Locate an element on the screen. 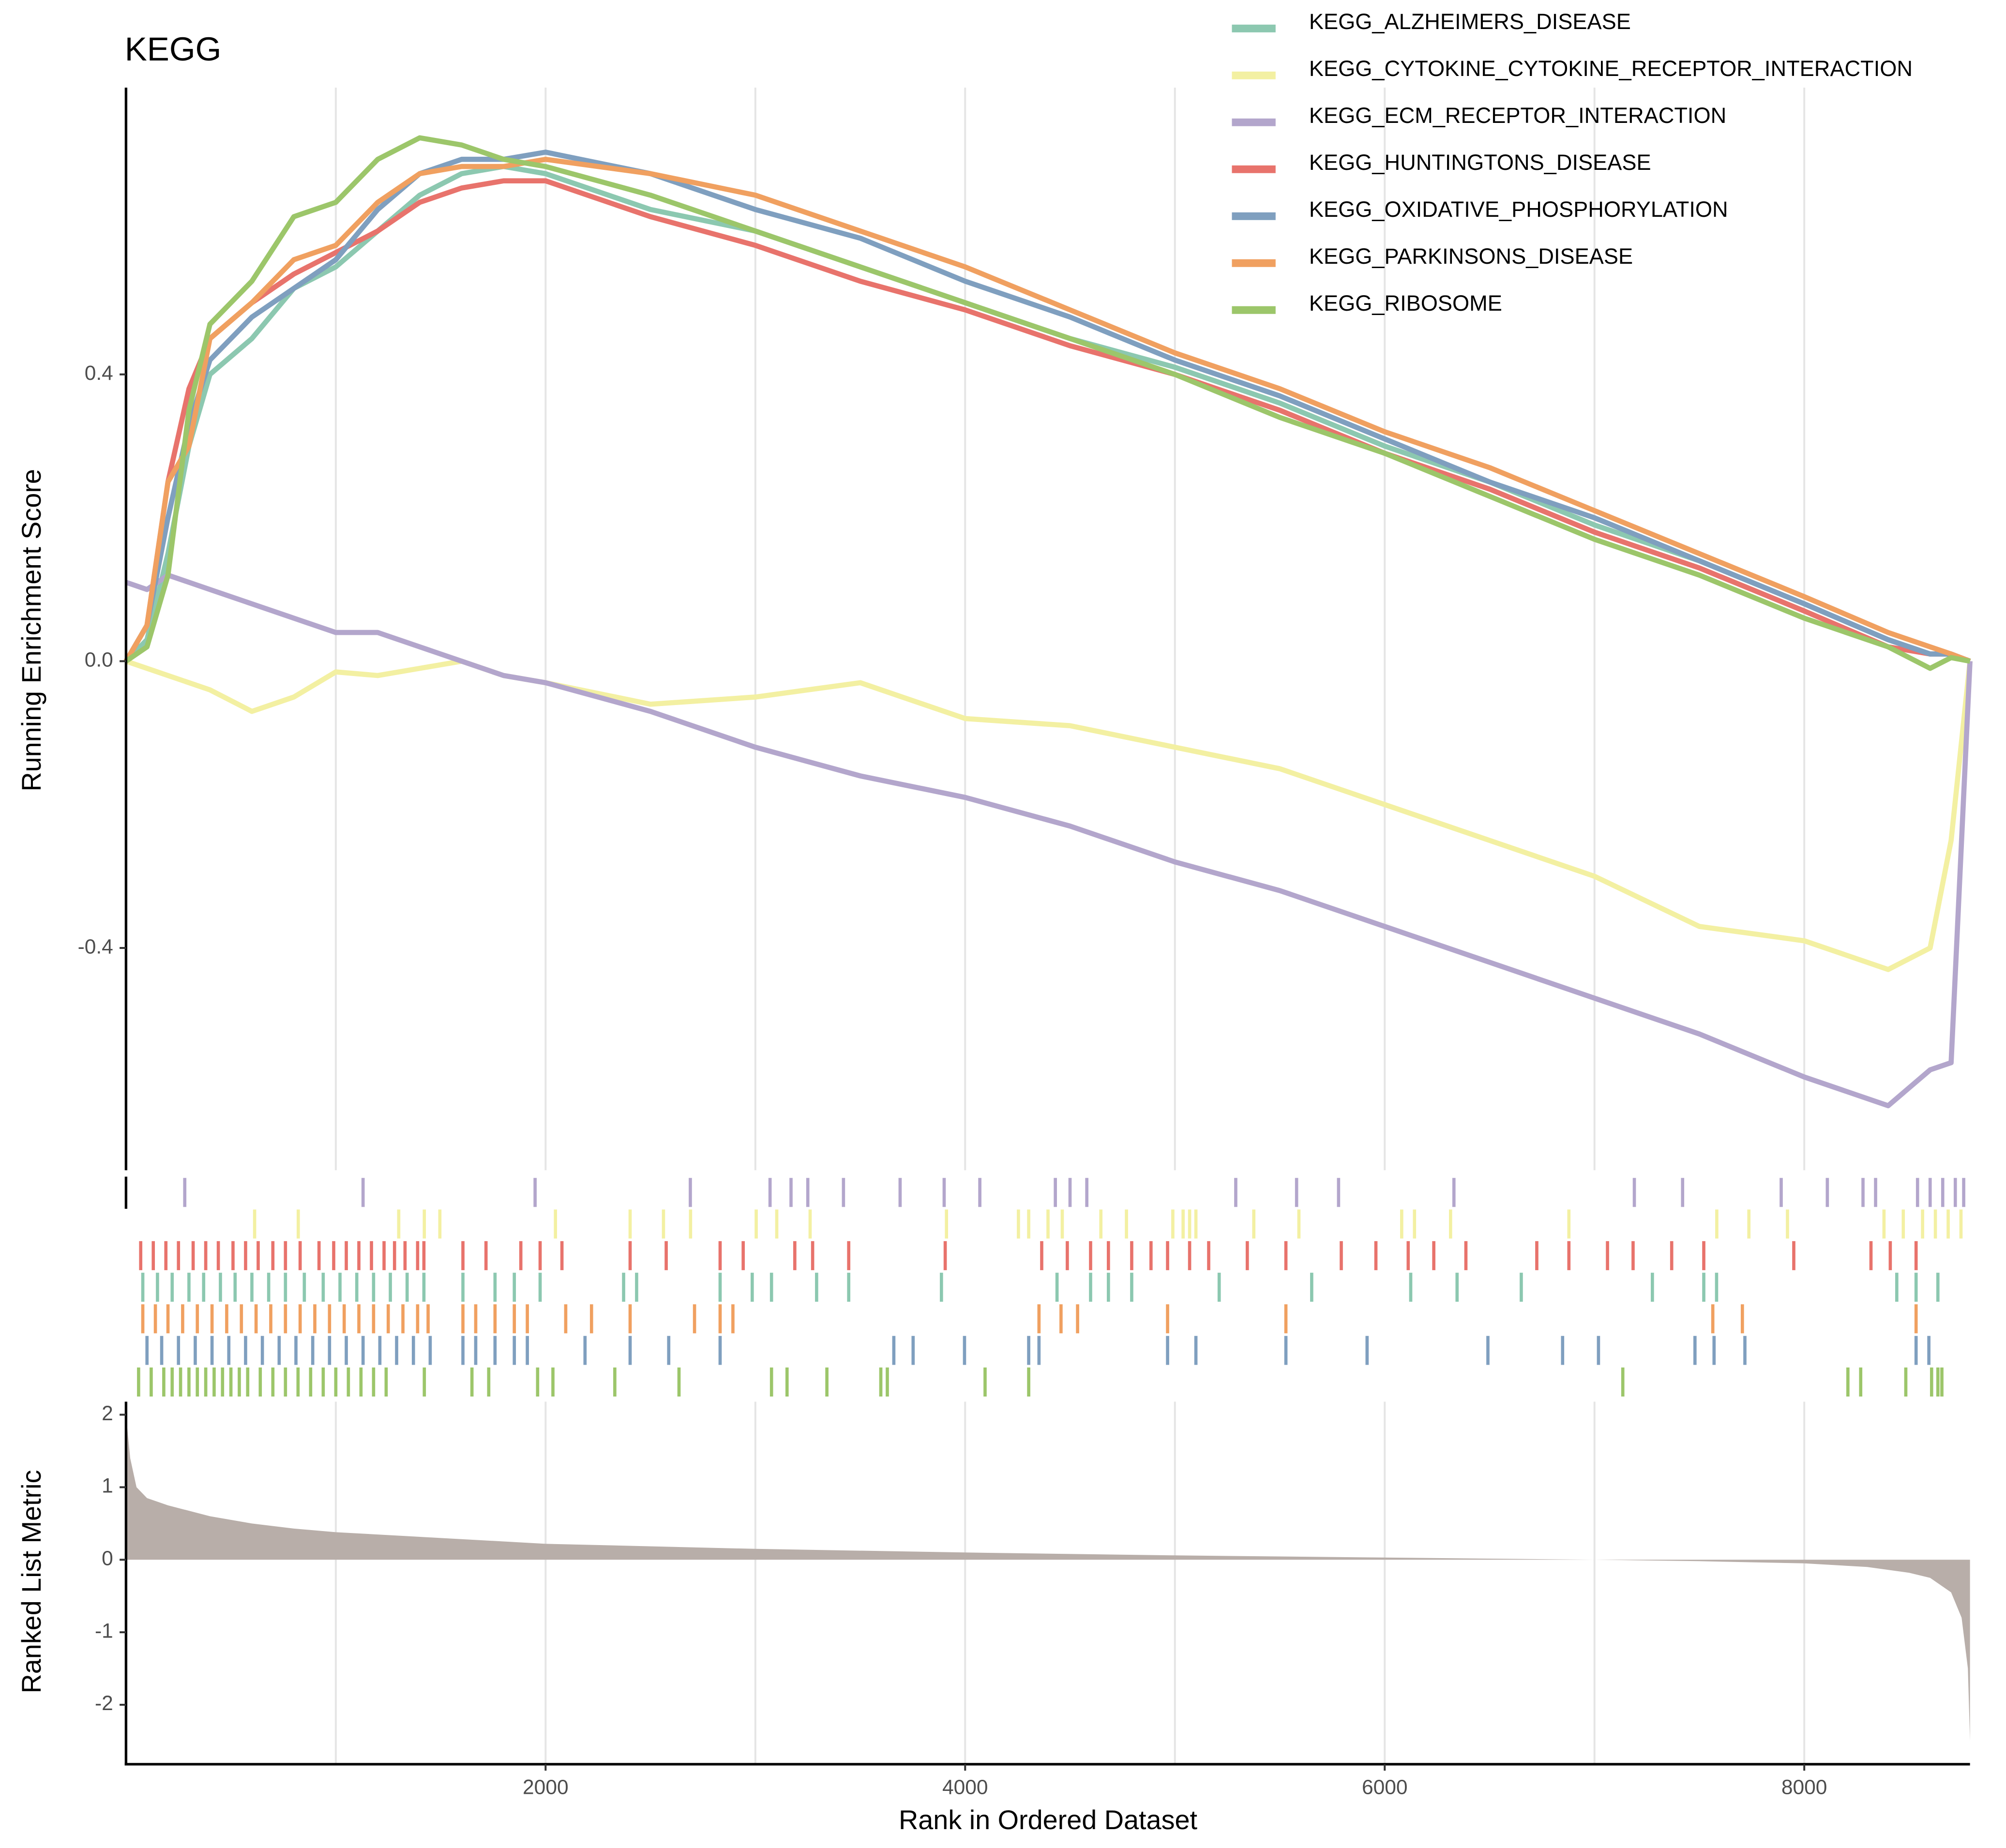  legend-label: KEGG_RIBOSOME is located at coordinates (1405, 303).